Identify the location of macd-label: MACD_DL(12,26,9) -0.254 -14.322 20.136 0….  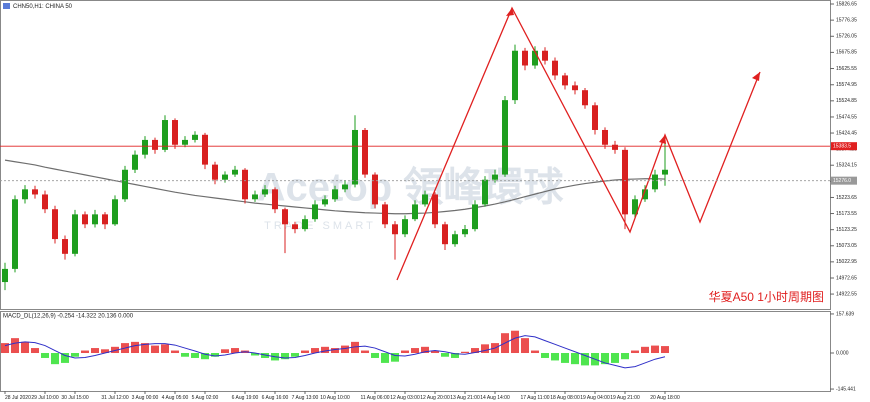
(68, 317).